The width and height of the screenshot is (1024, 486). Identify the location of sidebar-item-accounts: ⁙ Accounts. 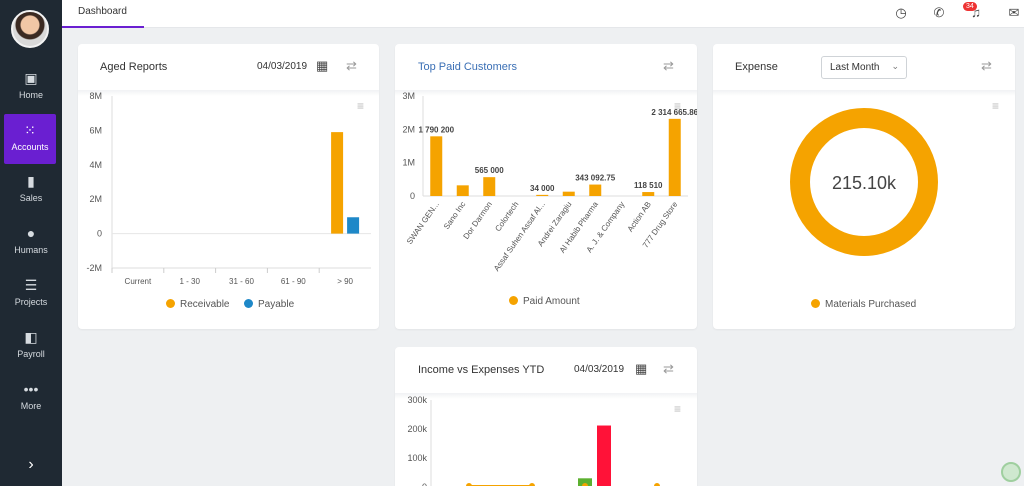
(30, 139).